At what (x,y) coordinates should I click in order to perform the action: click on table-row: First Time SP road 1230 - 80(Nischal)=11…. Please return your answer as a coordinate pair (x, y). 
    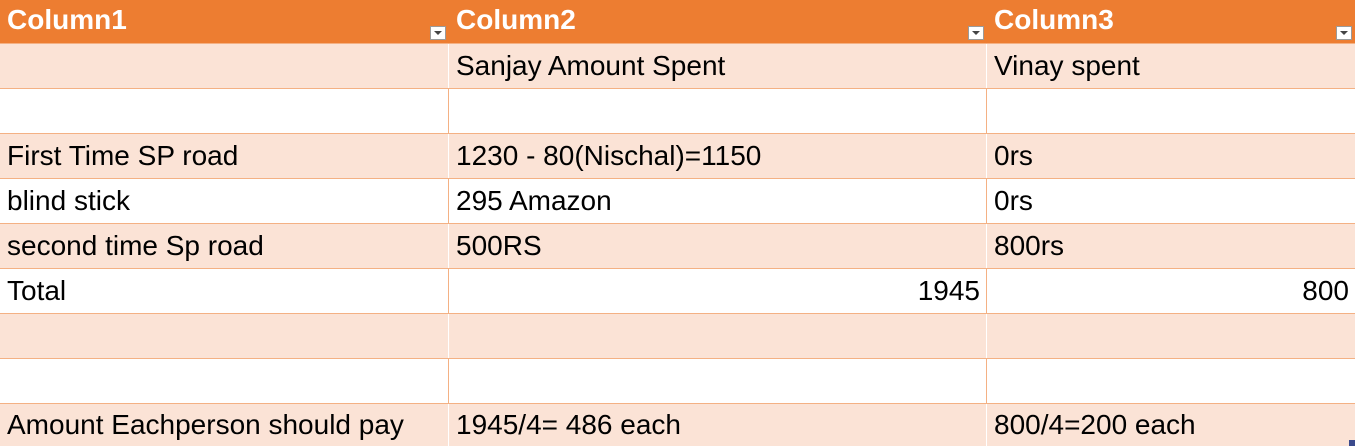
    Looking at the image, I should click on (677, 155).